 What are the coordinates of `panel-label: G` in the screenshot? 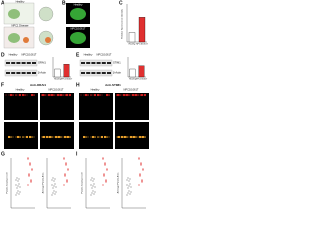 It's located at (3, 154).